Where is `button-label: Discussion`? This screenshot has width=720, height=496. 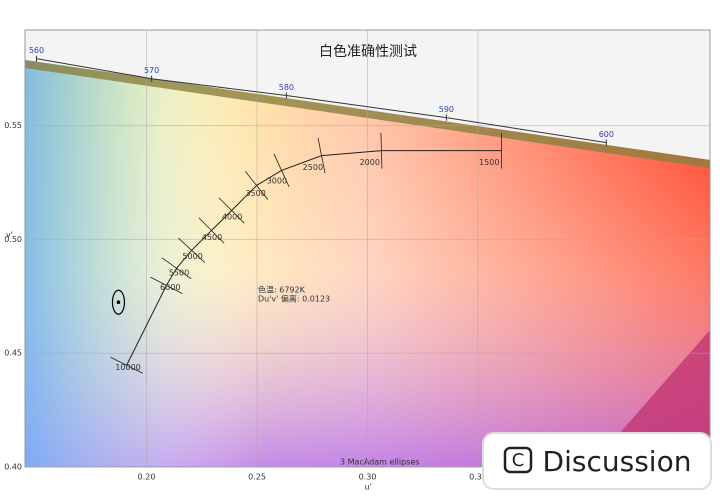
button-label: Discussion is located at coordinates (617, 461).